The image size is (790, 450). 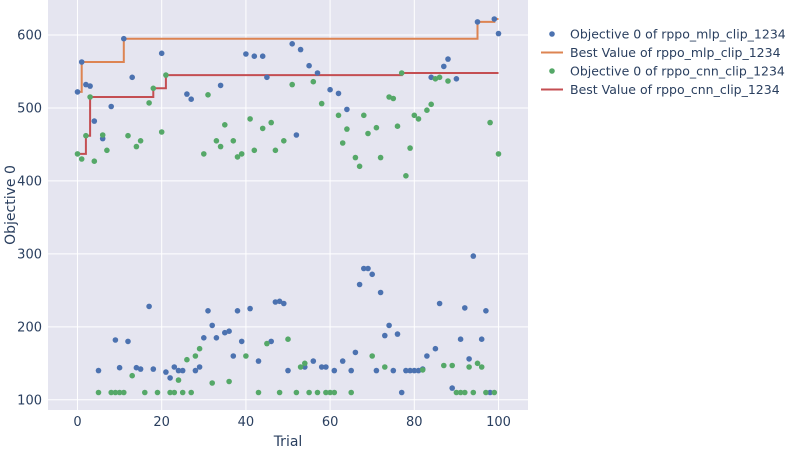 I want to click on y-tick-label: 300, so click(x=29, y=254).